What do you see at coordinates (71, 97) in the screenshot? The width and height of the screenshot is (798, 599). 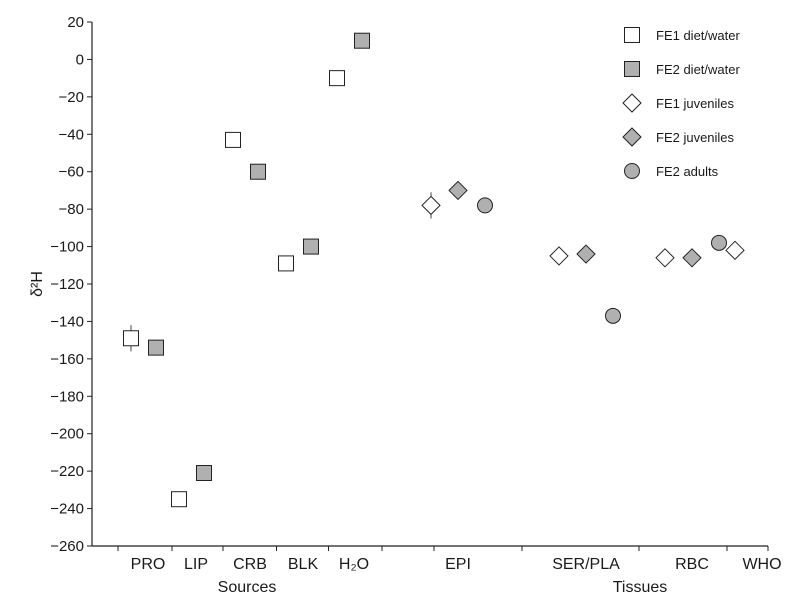 I see `y-tick-label: −20` at bounding box center [71, 97].